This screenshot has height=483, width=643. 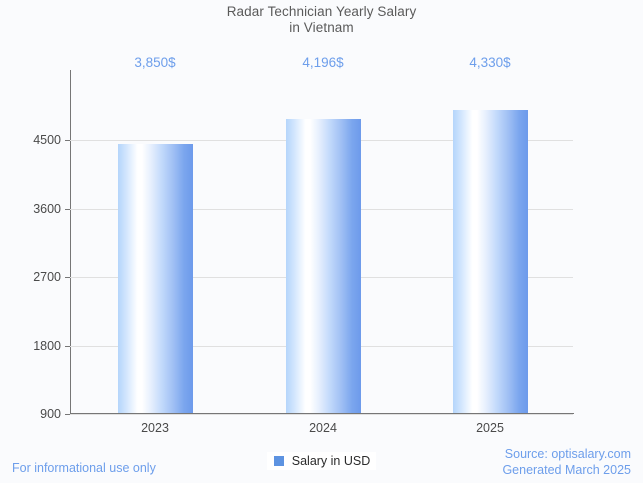 What do you see at coordinates (47, 345) in the screenshot?
I see `y-tick-label-1800: 1800` at bounding box center [47, 345].